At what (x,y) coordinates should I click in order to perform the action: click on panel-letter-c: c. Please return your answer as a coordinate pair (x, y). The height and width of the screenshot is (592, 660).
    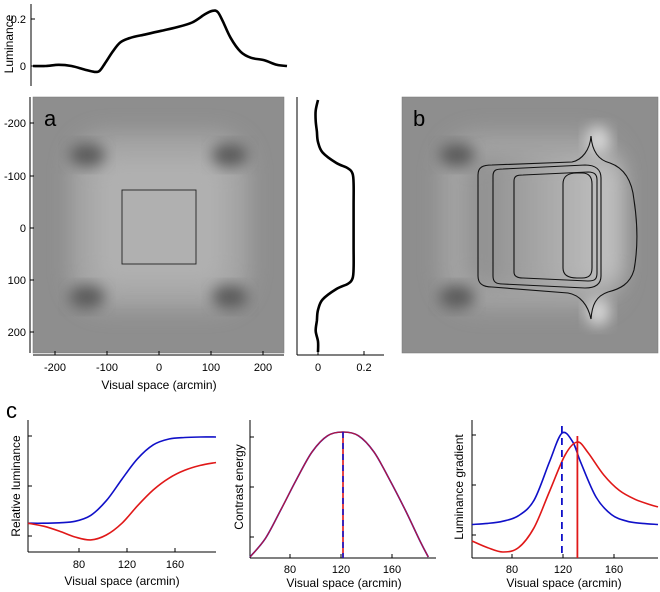
    Looking at the image, I should click on (11, 410).